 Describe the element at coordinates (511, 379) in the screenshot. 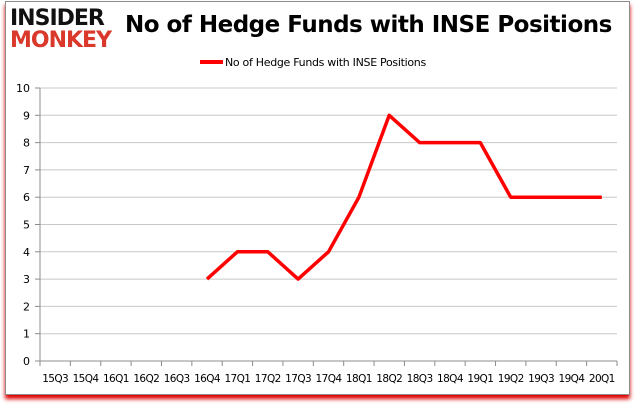

I see `x-tick-label: 19Q2` at that location.